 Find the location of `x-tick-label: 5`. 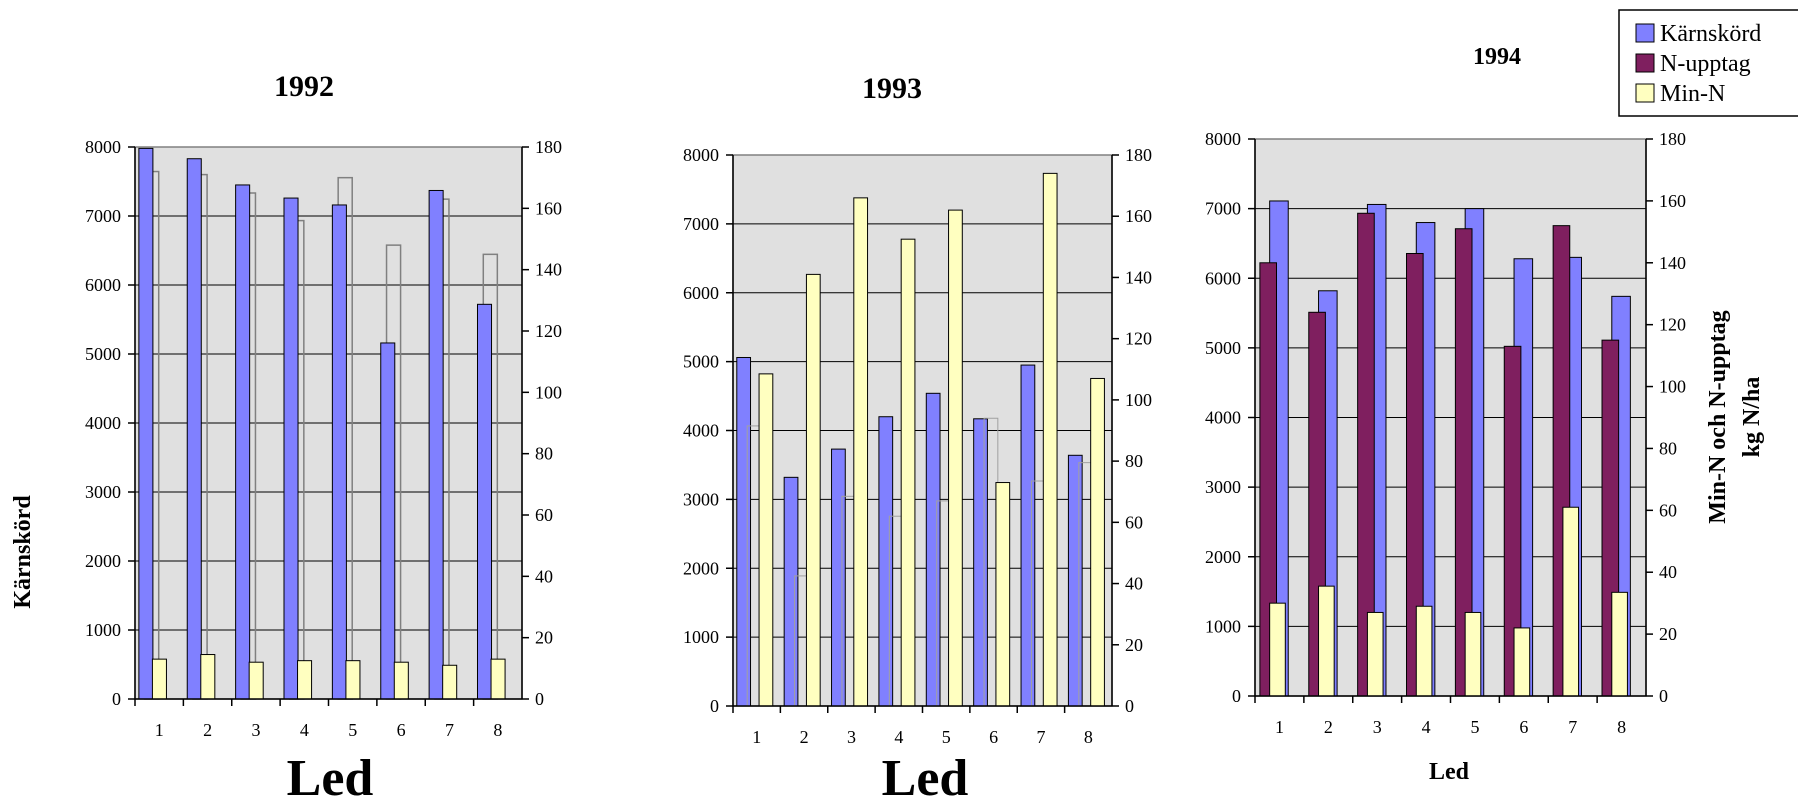

x-tick-label: 5 is located at coordinates (1474, 727).